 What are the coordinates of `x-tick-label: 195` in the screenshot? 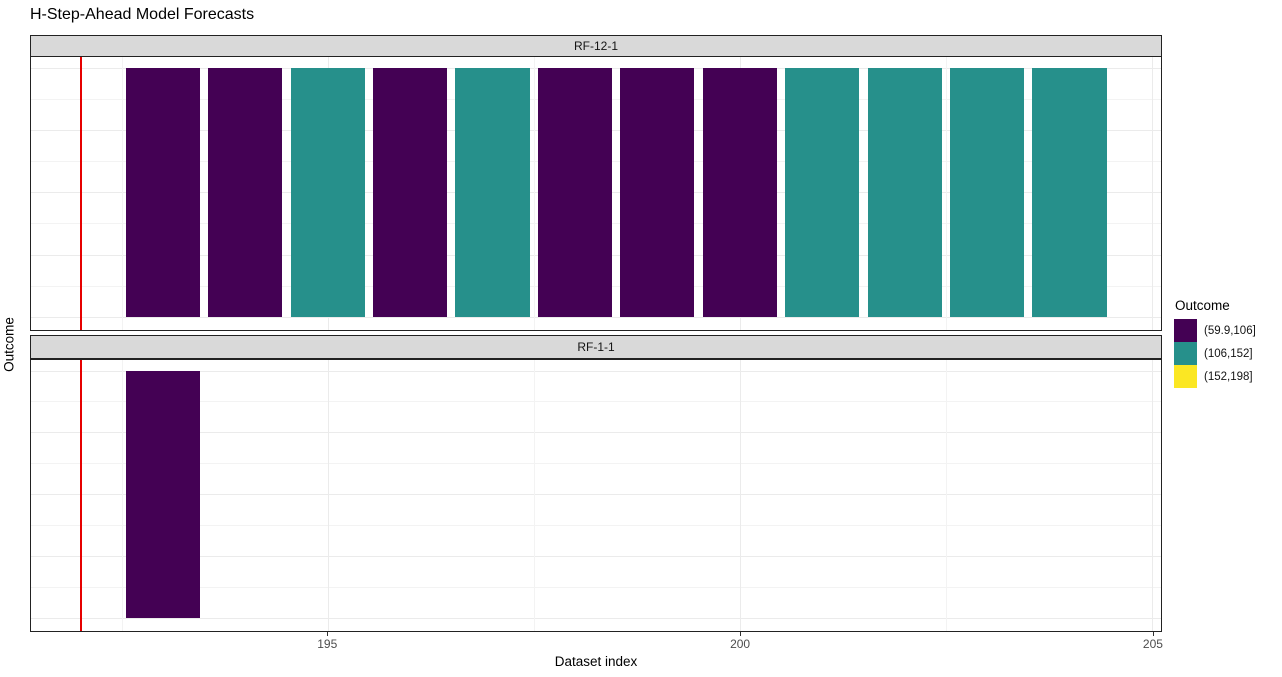 It's located at (327, 644).